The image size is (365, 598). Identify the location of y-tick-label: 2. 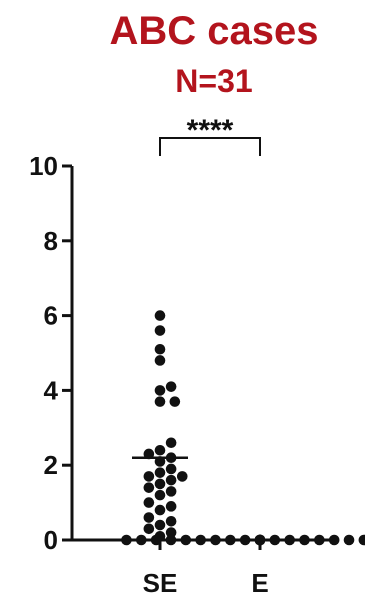
(51, 465).